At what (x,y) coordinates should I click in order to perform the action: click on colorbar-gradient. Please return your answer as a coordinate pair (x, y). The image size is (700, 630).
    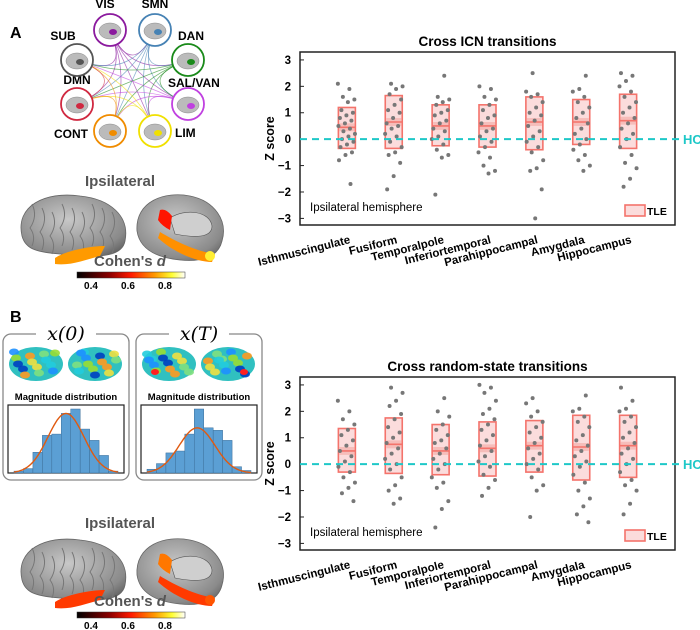
    Looking at the image, I should click on (131, 615).